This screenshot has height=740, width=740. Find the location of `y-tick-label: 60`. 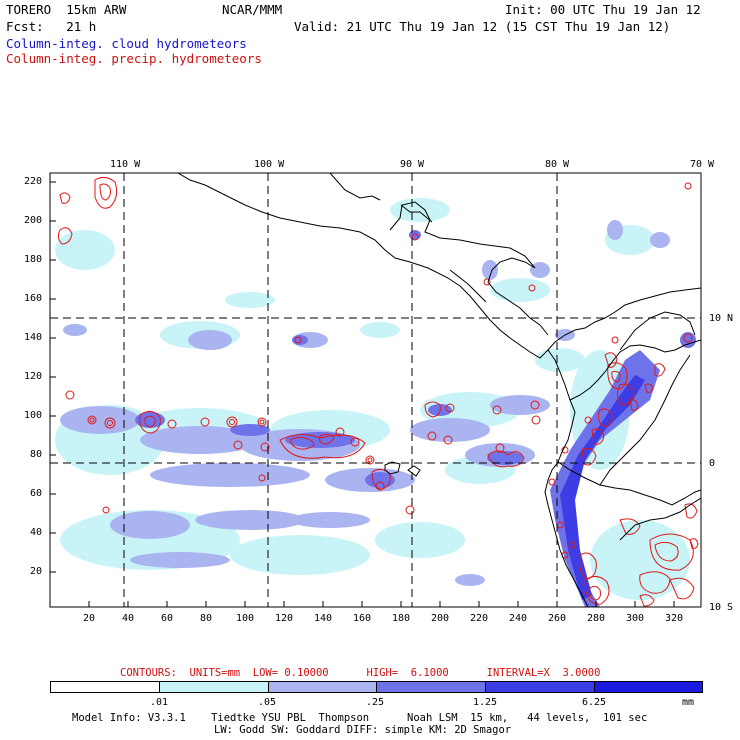

y-tick-label: 60 is located at coordinates (36, 493).